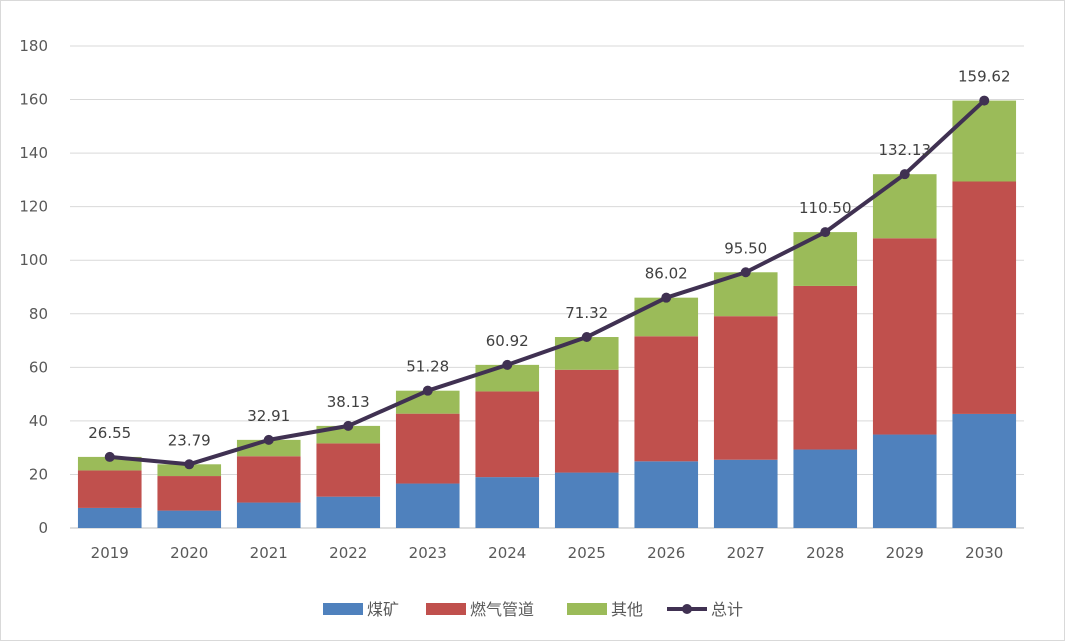 This screenshot has width=1065, height=641. I want to click on y-tick-label: 120, so click(33, 207).